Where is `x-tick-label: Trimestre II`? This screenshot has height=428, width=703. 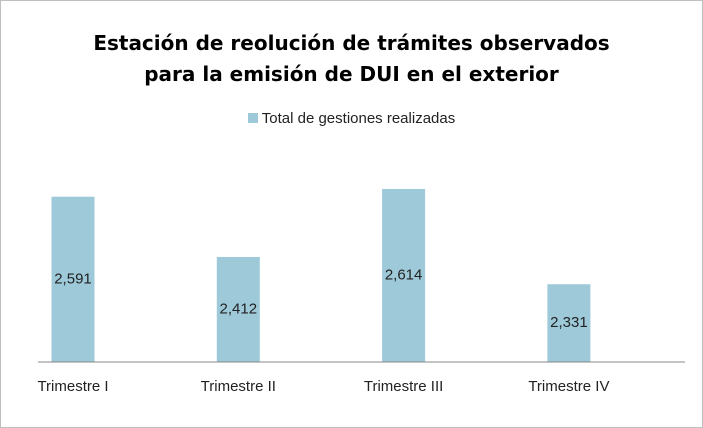 x-tick-label: Trimestre II is located at coordinates (238, 386).